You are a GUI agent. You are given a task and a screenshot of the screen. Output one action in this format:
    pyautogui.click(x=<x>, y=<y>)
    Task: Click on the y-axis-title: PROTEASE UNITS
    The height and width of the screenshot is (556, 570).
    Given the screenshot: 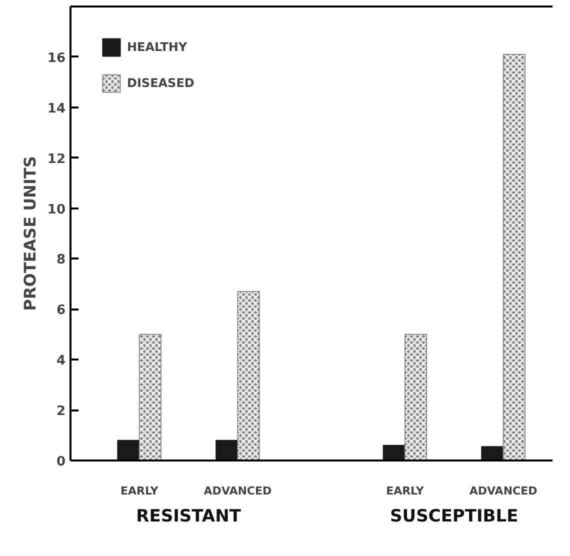 What is the action you would take?
    pyautogui.click(x=30, y=233)
    